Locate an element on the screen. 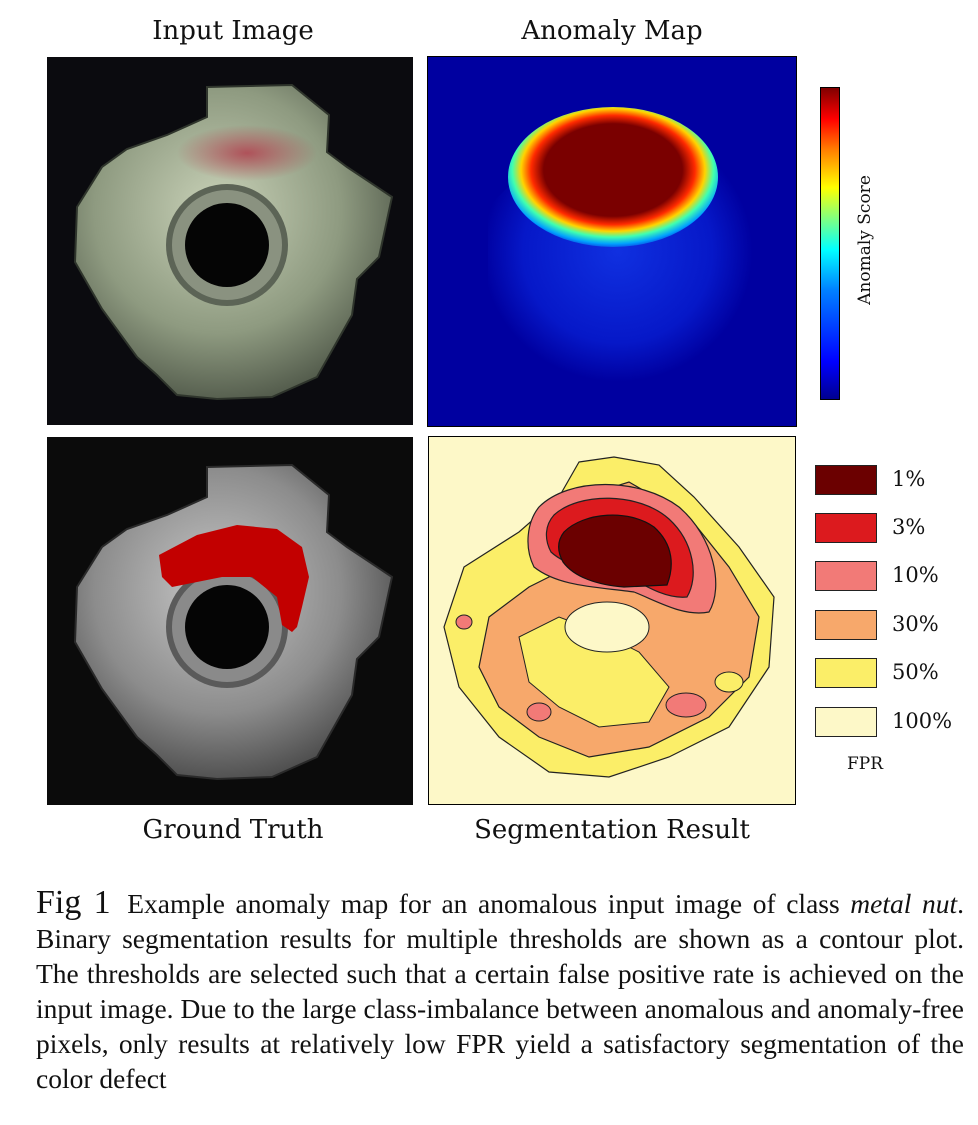 The image size is (978, 1125). legend-label: 100% is located at coordinates (922, 721).